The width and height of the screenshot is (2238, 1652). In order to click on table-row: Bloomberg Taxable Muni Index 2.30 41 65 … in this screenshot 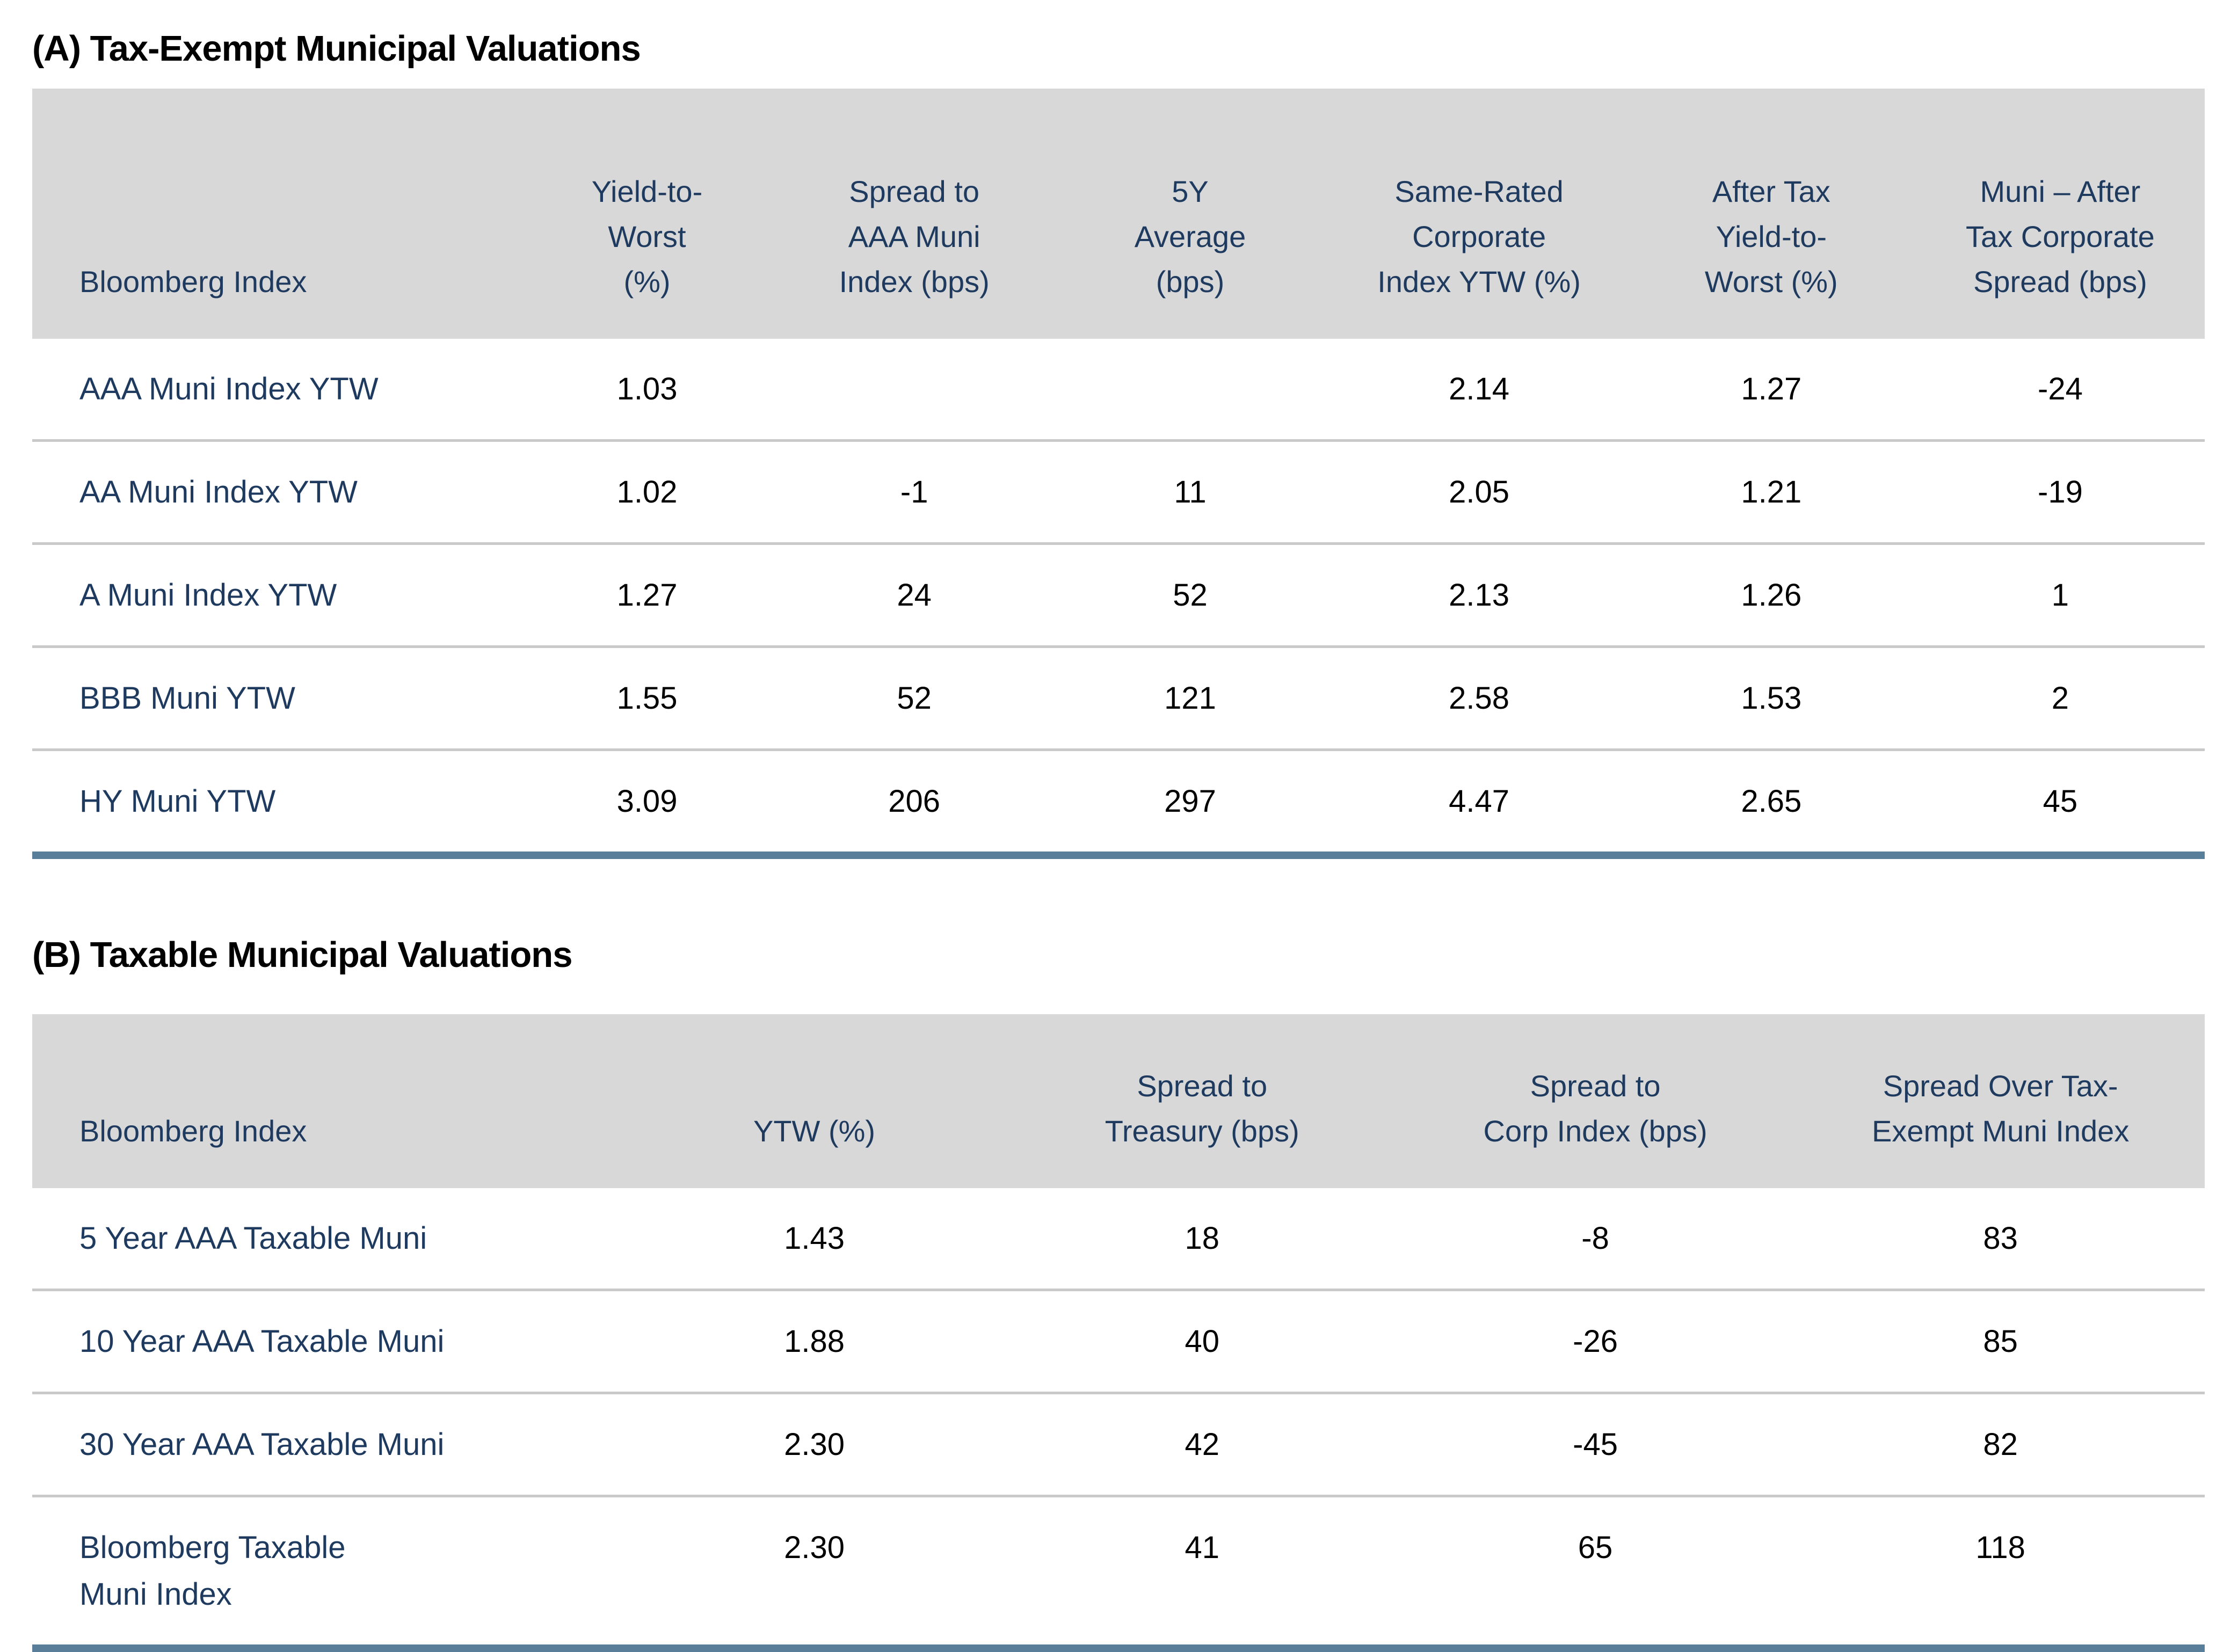, I will do `click(1118, 1573)`.